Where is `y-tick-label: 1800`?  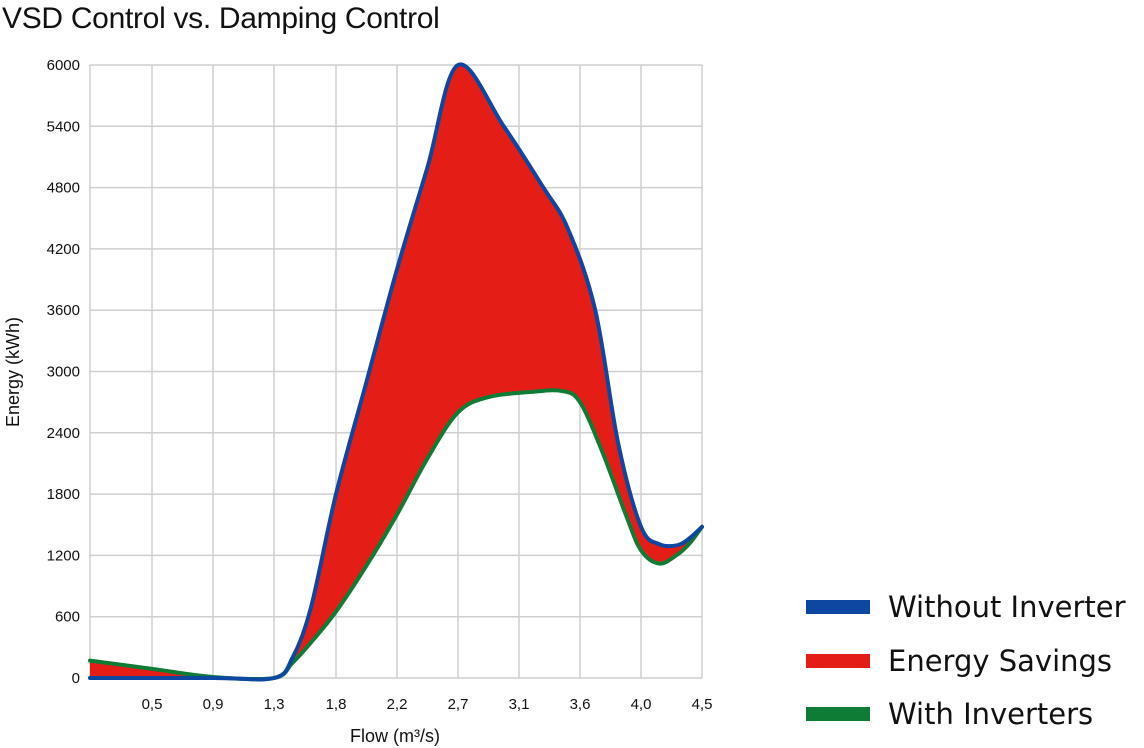 y-tick-label: 1800 is located at coordinates (63, 494).